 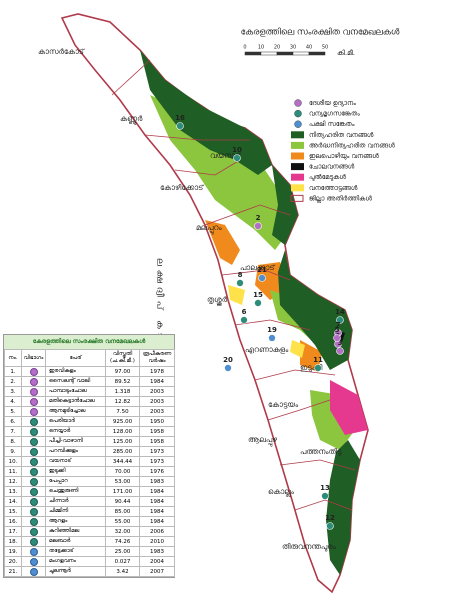 I want to click on site-number: 11, so click(x=318, y=360).